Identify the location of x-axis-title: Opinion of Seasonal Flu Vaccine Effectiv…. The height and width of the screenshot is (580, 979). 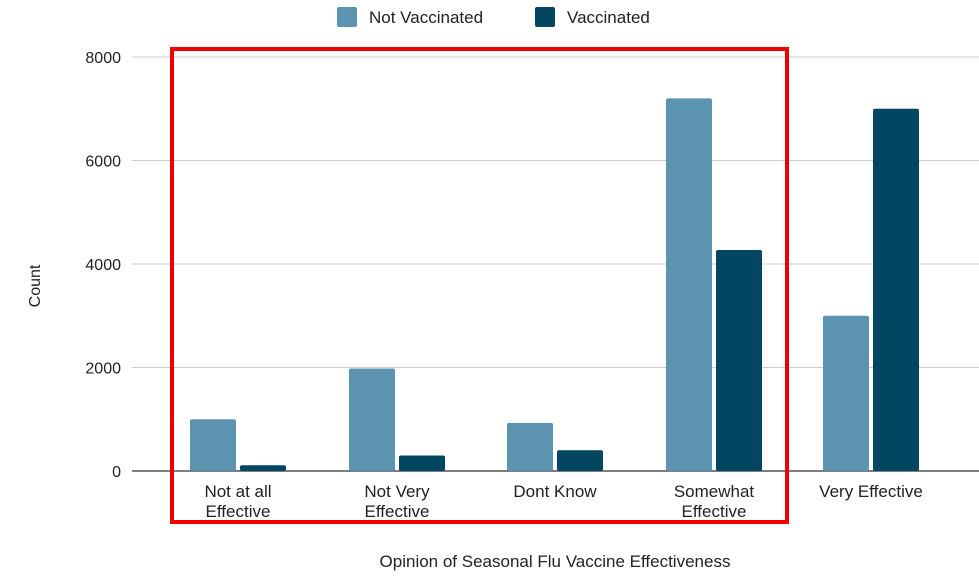
(555, 561).